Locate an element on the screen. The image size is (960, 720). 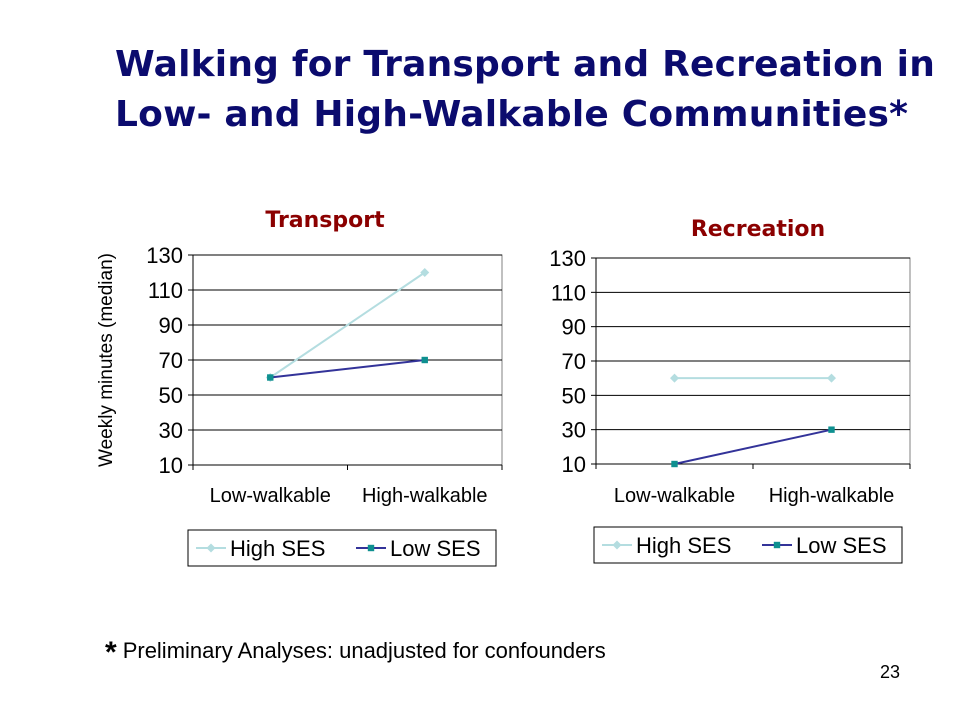
x-tick-label: Low-walkable is located at coordinates (270, 496).